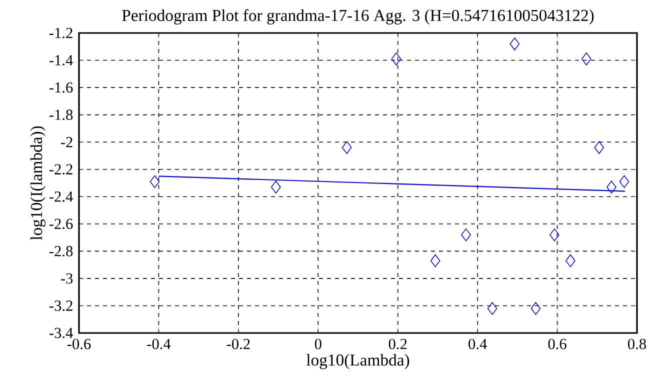  Describe the element at coordinates (60, 305) in the screenshot. I see `y-tick-label: -3.2` at that location.